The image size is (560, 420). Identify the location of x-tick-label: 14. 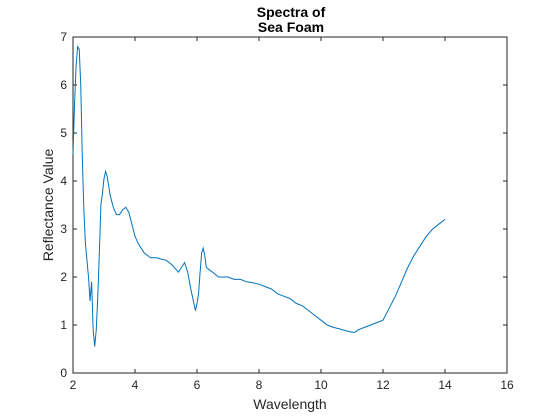
(445, 385).